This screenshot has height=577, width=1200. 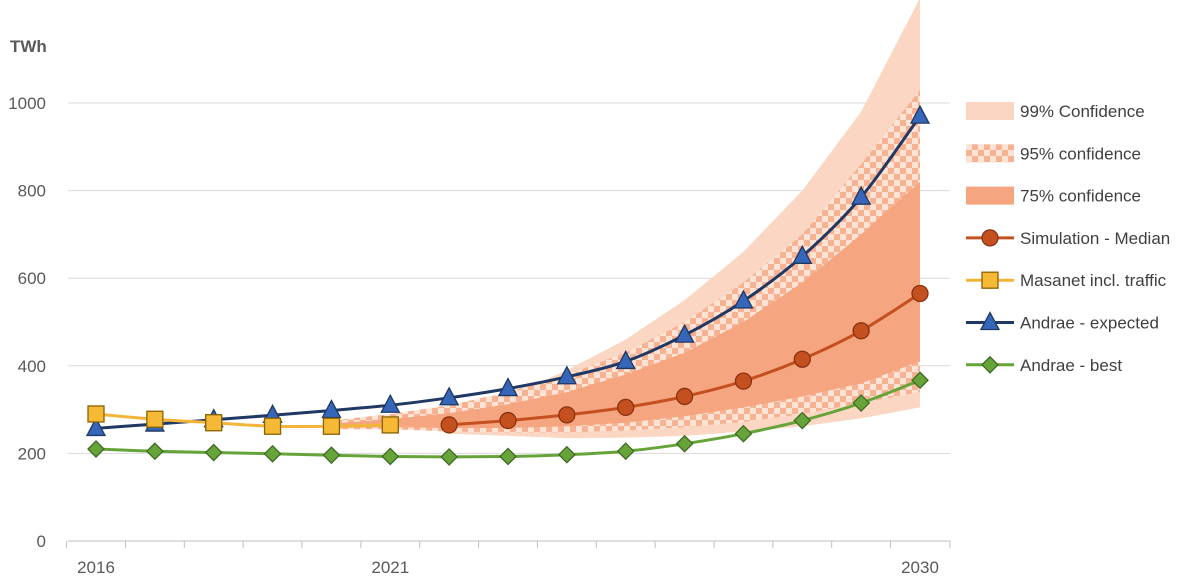 What do you see at coordinates (96, 567) in the screenshot?
I see `x-tick-label: 2016` at bounding box center [96, 567].